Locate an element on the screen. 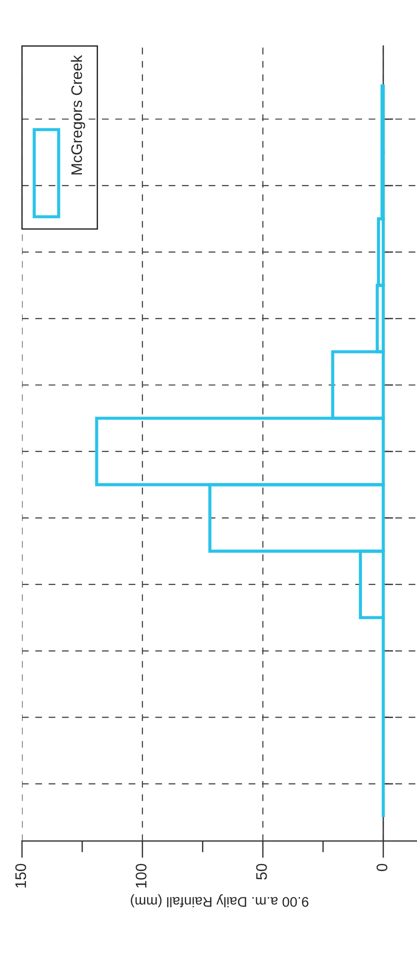 The image size is (417, 953). x-tick-label: 150 is located at coordinates (20, 876).